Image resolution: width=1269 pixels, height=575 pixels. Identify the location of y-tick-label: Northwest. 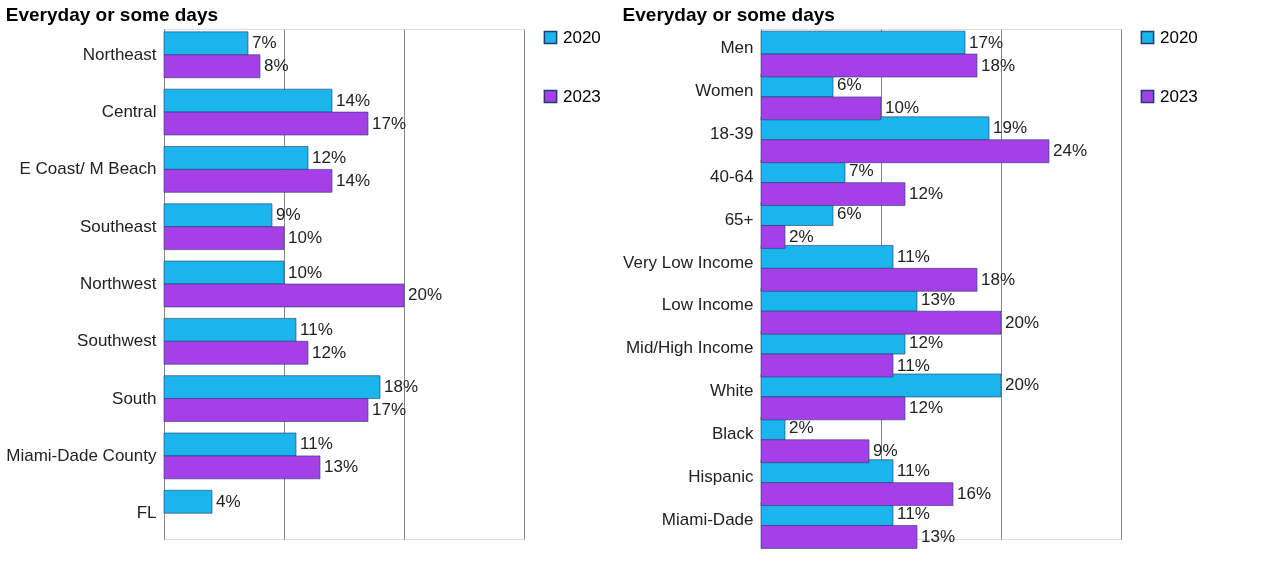
(118, 283).